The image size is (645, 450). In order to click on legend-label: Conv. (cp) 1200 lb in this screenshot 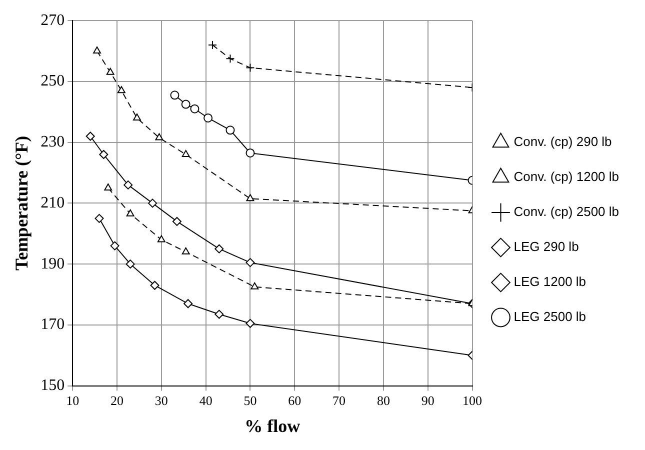, I will do `click(567, 176)`.